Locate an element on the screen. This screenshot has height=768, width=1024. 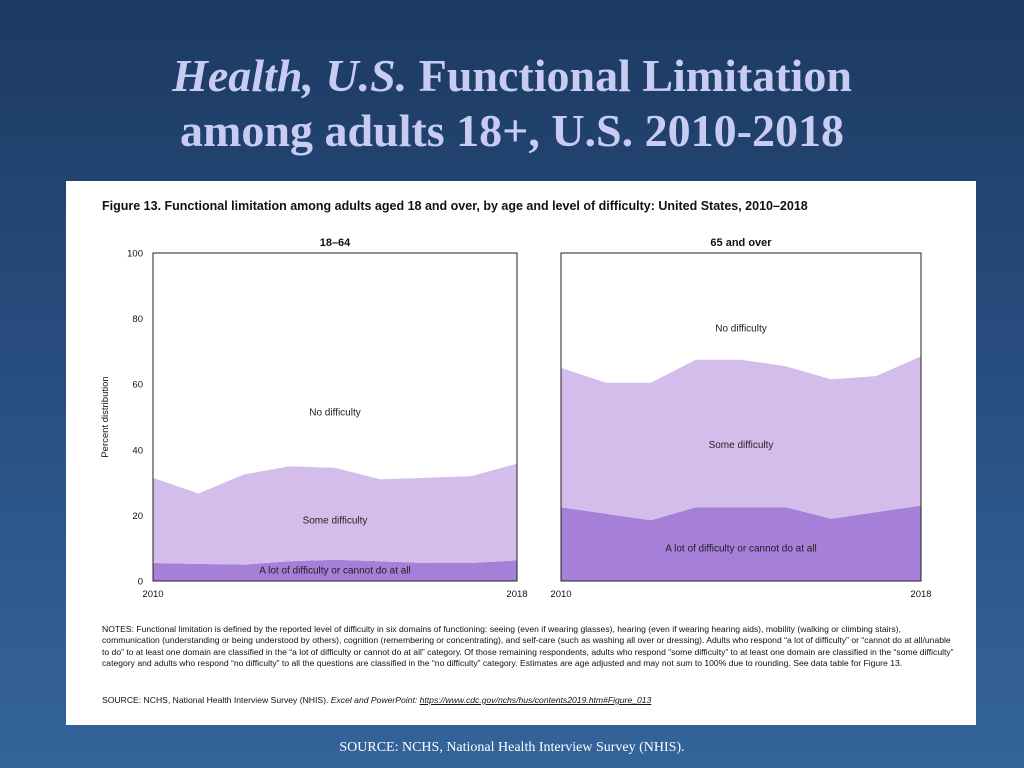
slide-title-rest: Functional Limitation is located at coordinates (635, 75).